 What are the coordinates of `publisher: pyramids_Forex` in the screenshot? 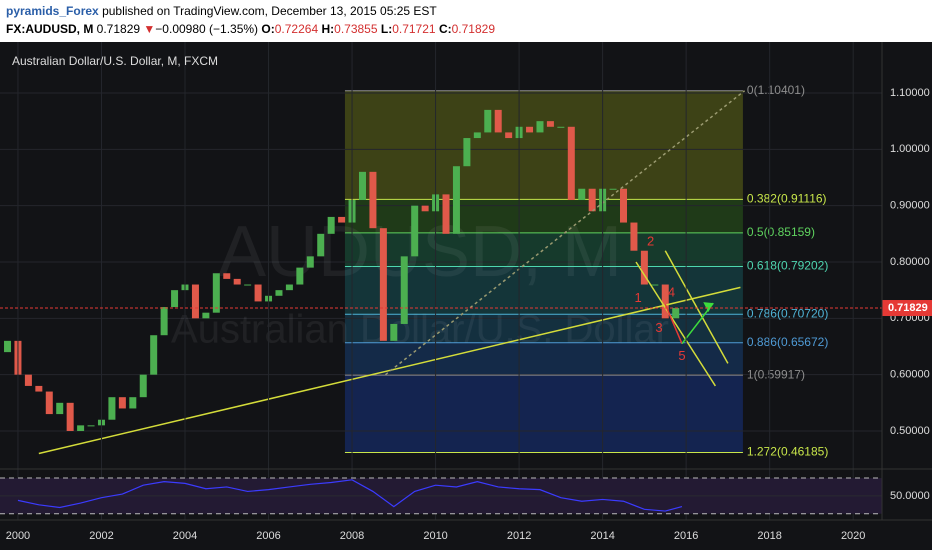 It's located at (52, 11).